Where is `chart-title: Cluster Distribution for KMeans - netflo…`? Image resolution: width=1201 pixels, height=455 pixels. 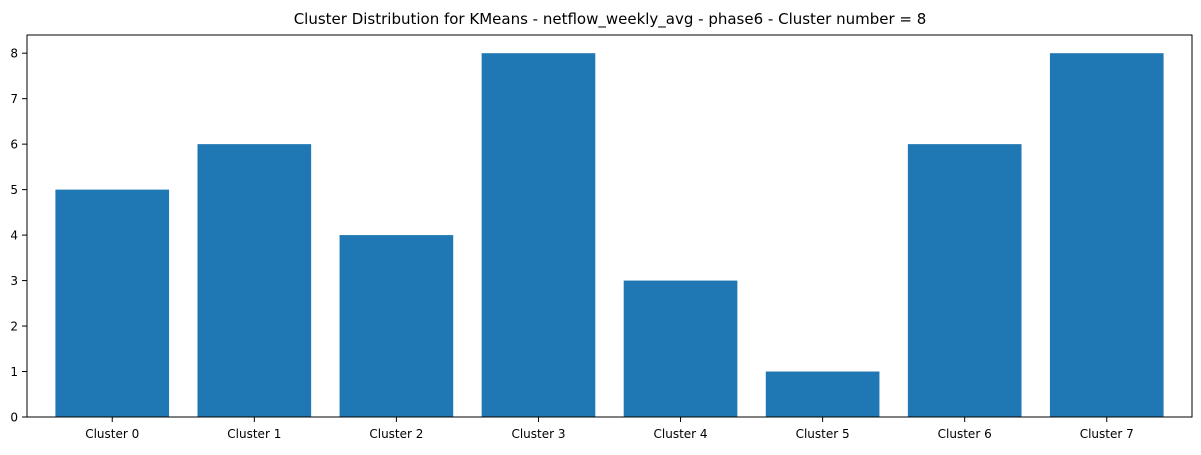
chart-title: Cluster Distribution for KMeans - netflo… is located at coordinates (610, 19).